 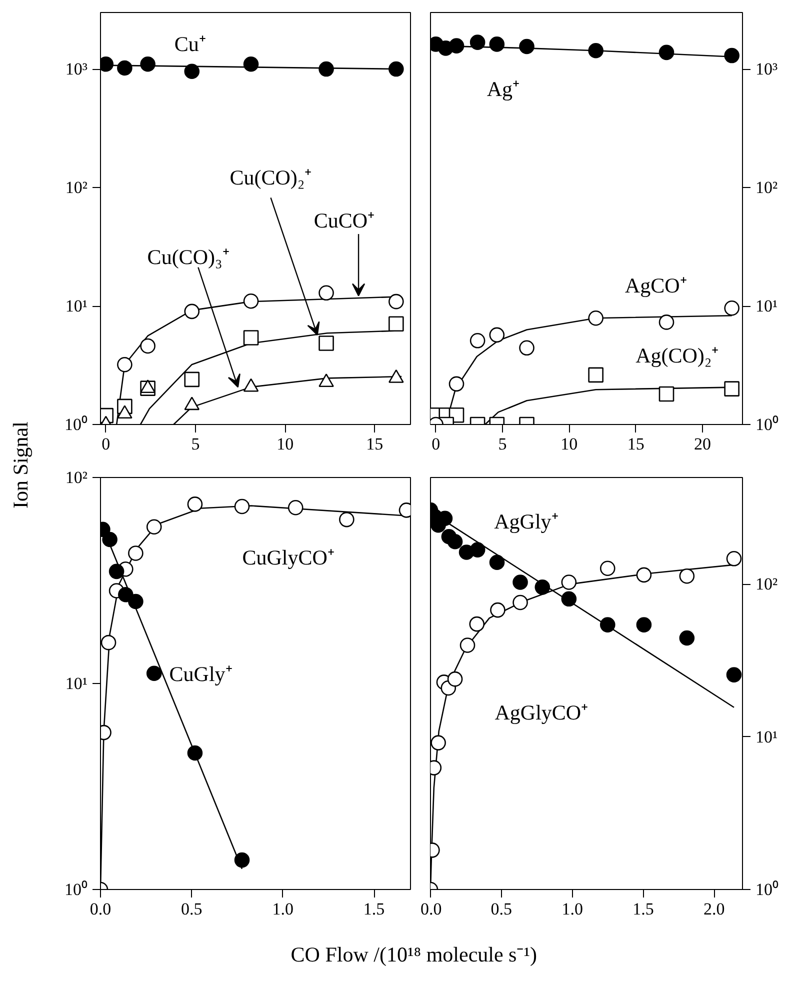 I want to click on x-tick-label: 20, so click(x=702, y=444).